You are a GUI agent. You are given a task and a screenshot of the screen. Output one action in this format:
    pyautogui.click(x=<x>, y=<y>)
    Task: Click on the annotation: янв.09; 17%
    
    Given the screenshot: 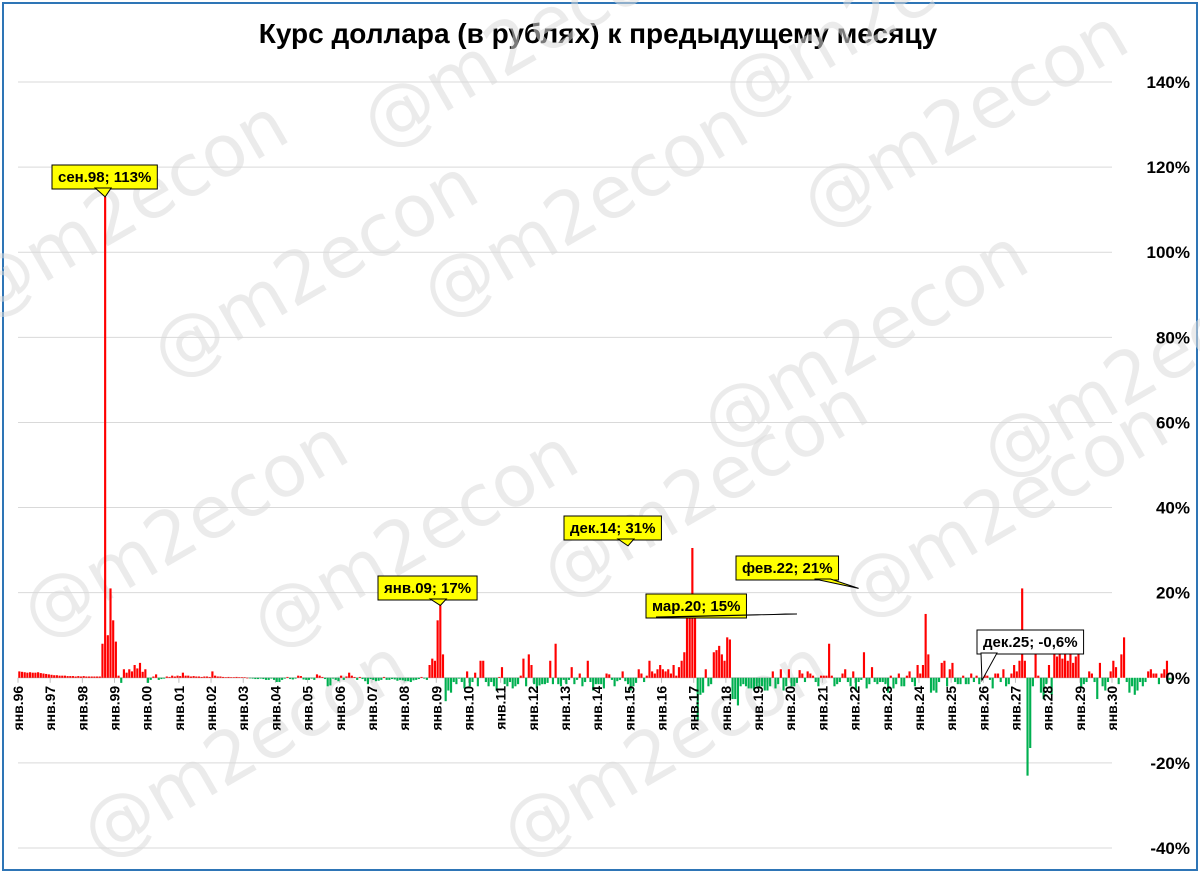 What is the action you would take?
    pyautogui.click(x=427, y=591)
    